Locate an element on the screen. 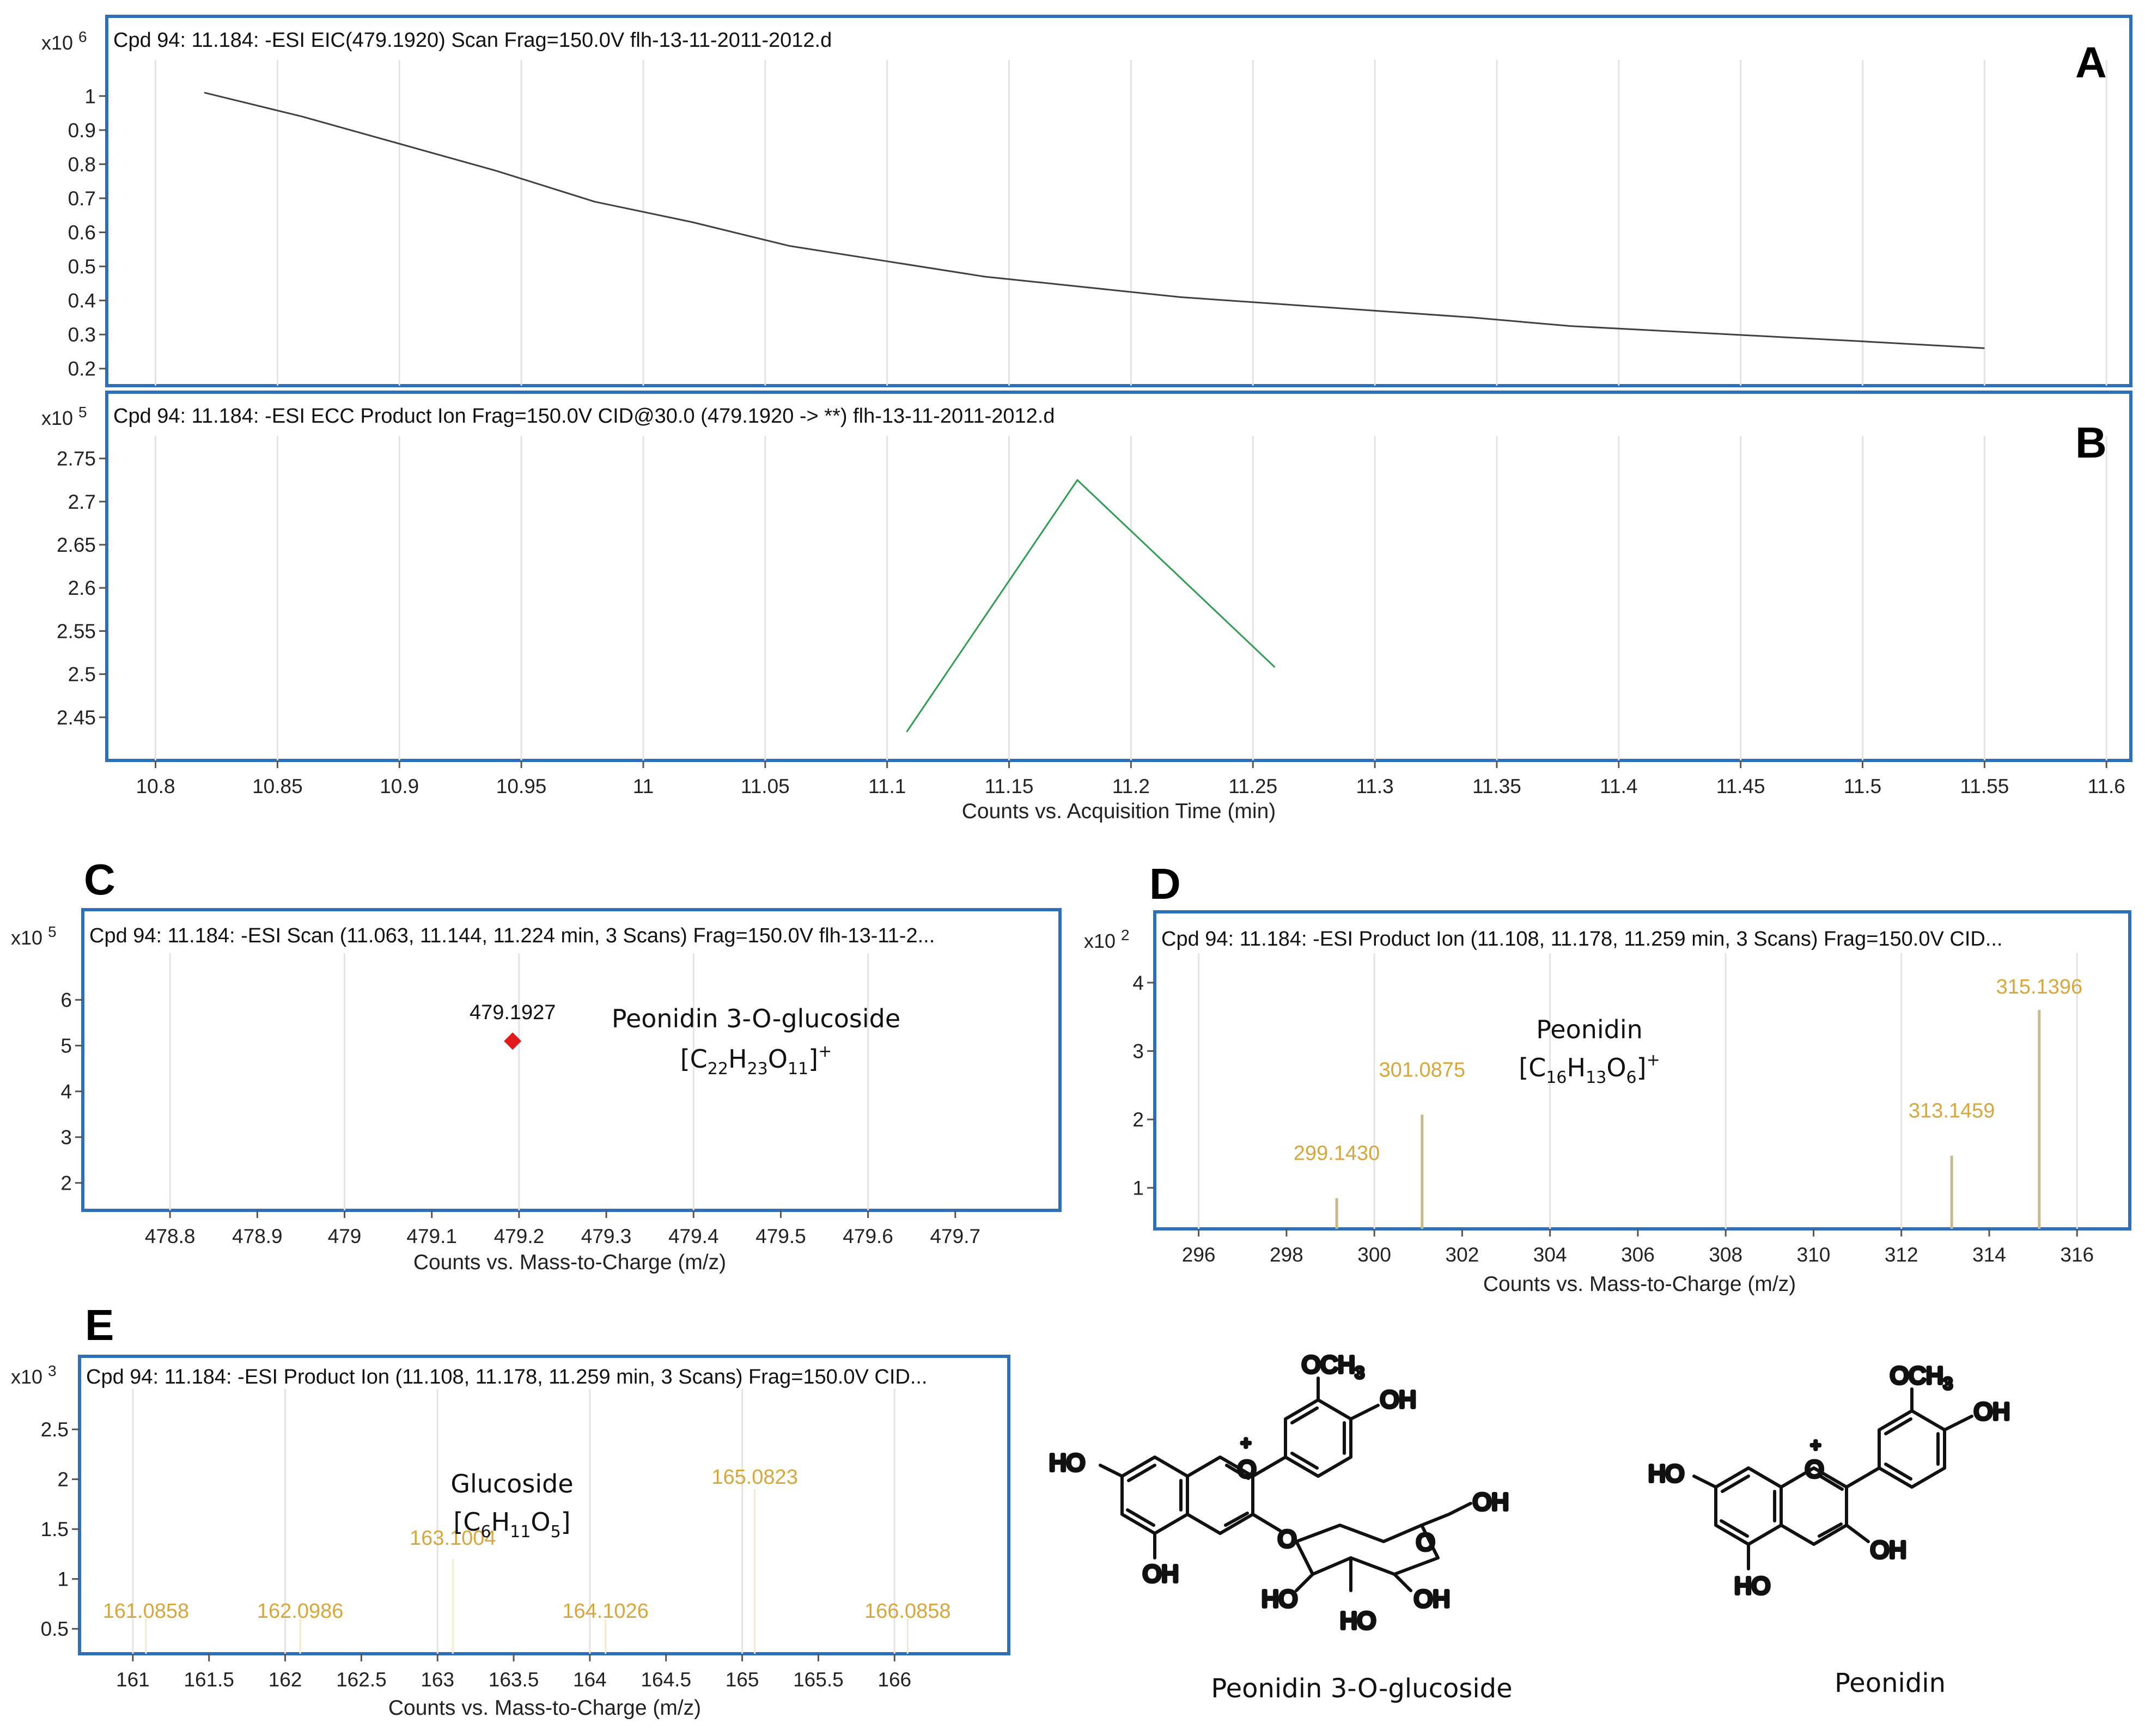 This screenshot has width=2145, height=1736. panel-b-x-tick-label: 11.45 is located at coordinates (1740, 786).